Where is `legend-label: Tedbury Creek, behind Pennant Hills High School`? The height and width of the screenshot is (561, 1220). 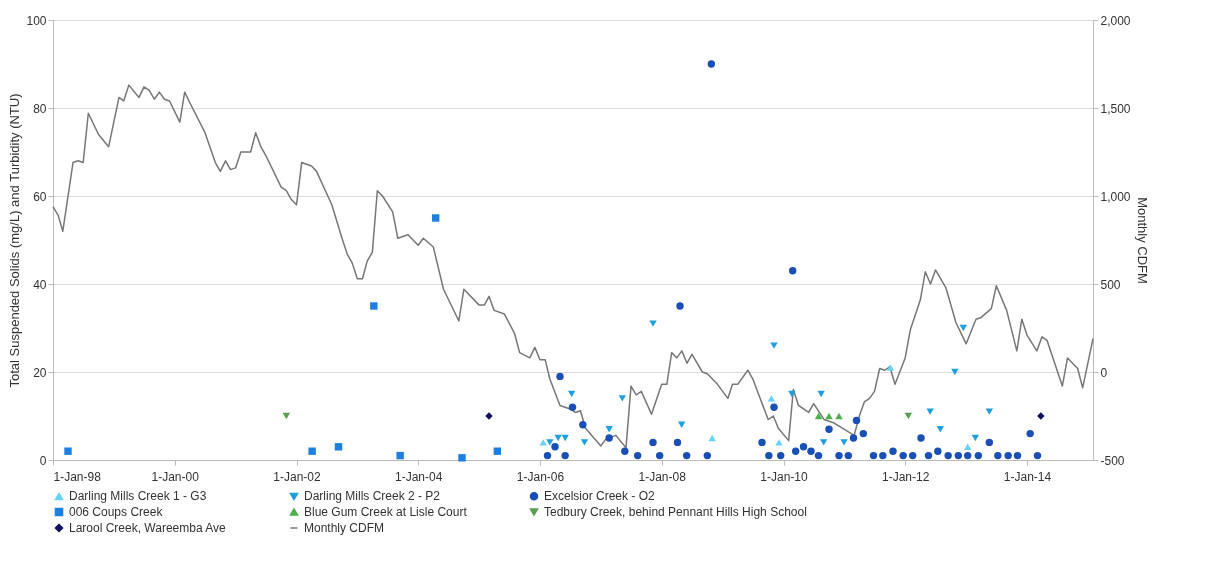
legend-label: Tedbury Creek, behind Pennant Hills High School is located at coordinates (675, 512).